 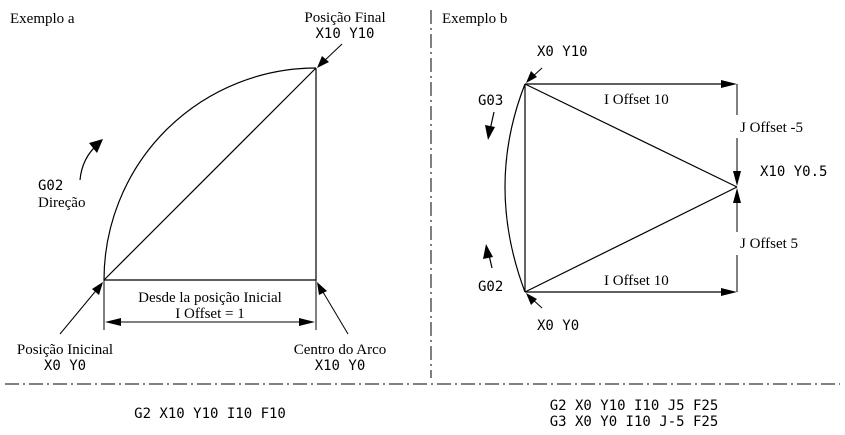 What do you see at coordinates (634, 406) in the screenshot?
I see `example-b-gcode-line1: G2 X0 Y10 I10 J5 F25` at bounding box center [634, 406].